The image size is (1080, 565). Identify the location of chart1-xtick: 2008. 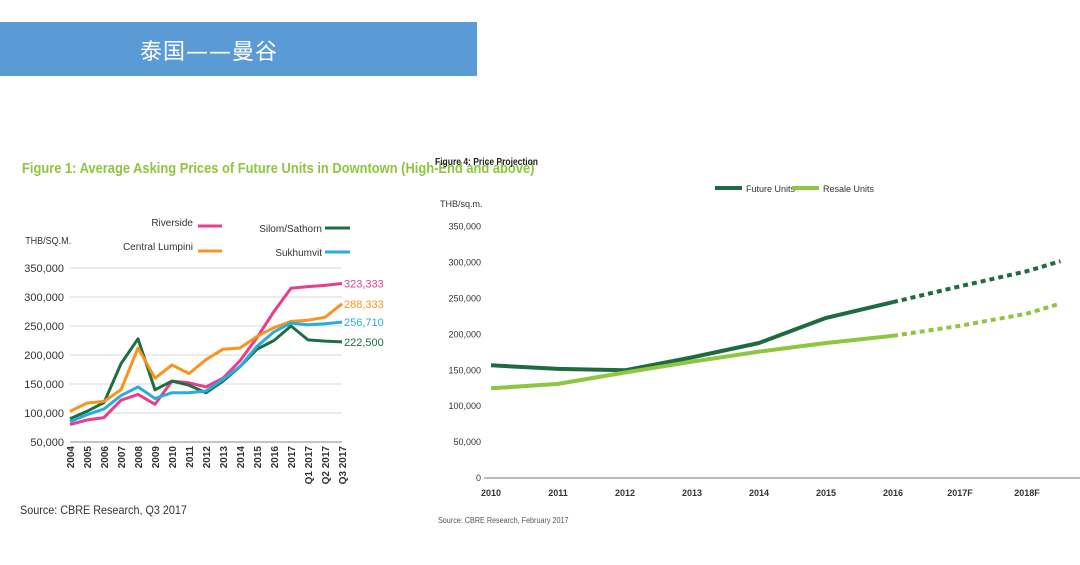
(139, 457).